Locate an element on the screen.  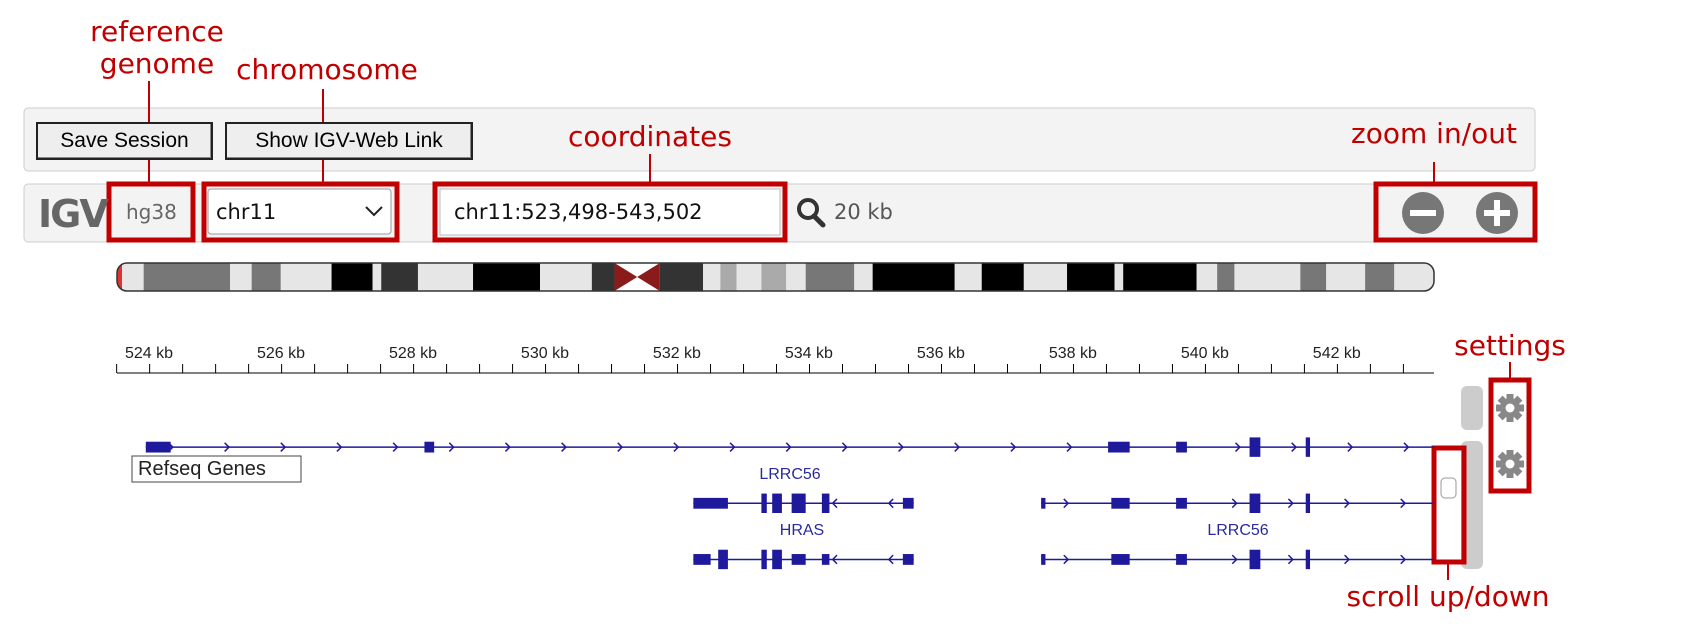
annotation: settings is located at coordinates (1510, 345).